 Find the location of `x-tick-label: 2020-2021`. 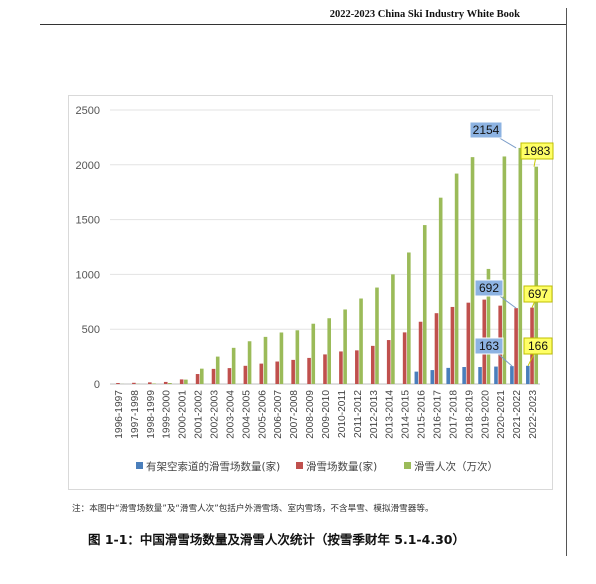

x-tick-label: 2020-2021 is located at coordinates (501, 414).